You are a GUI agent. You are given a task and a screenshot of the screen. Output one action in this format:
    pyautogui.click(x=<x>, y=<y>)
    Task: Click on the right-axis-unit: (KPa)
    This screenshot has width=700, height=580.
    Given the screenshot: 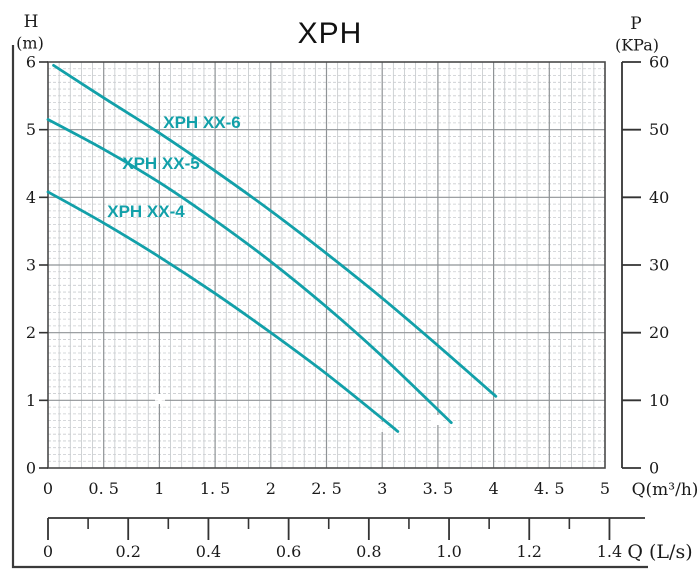 What is the action you would take?
    pyautogui.click(x=637, y=45)
    